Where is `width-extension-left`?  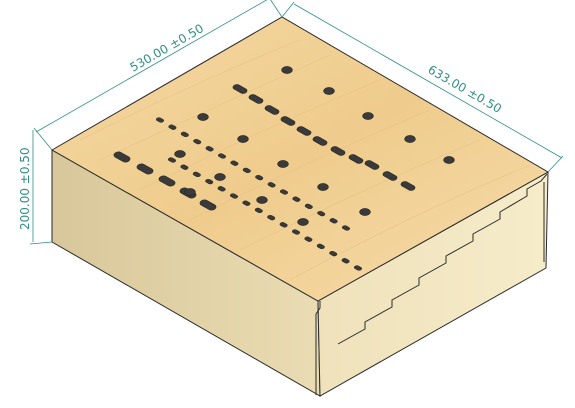 width-extension-left is located at coordinates (43, 139).